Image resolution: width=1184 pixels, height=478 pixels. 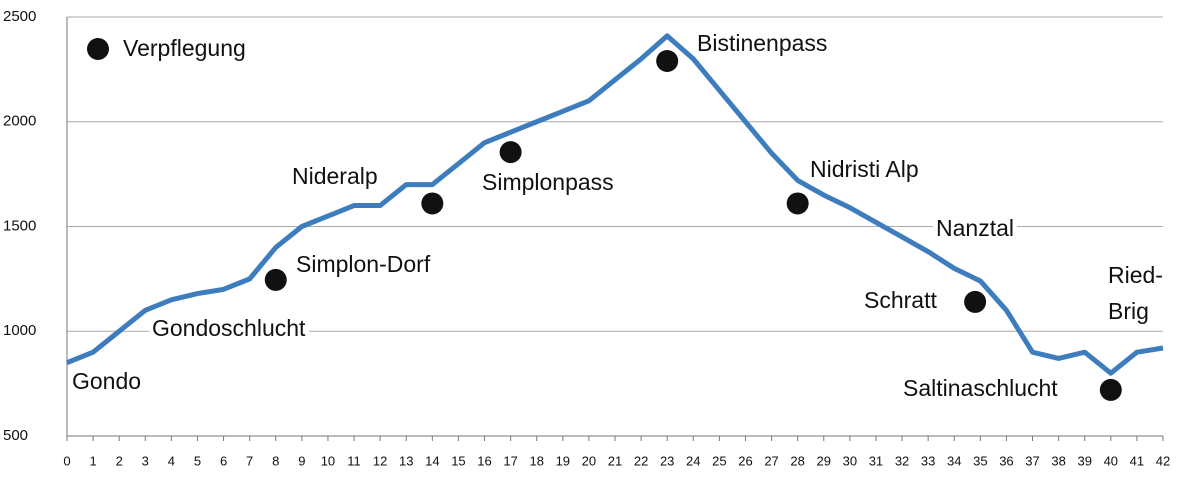 What do you see at coordinates (98, 49) in the screenshot?
I see `legend-marker` at bounding box center [98, 49].